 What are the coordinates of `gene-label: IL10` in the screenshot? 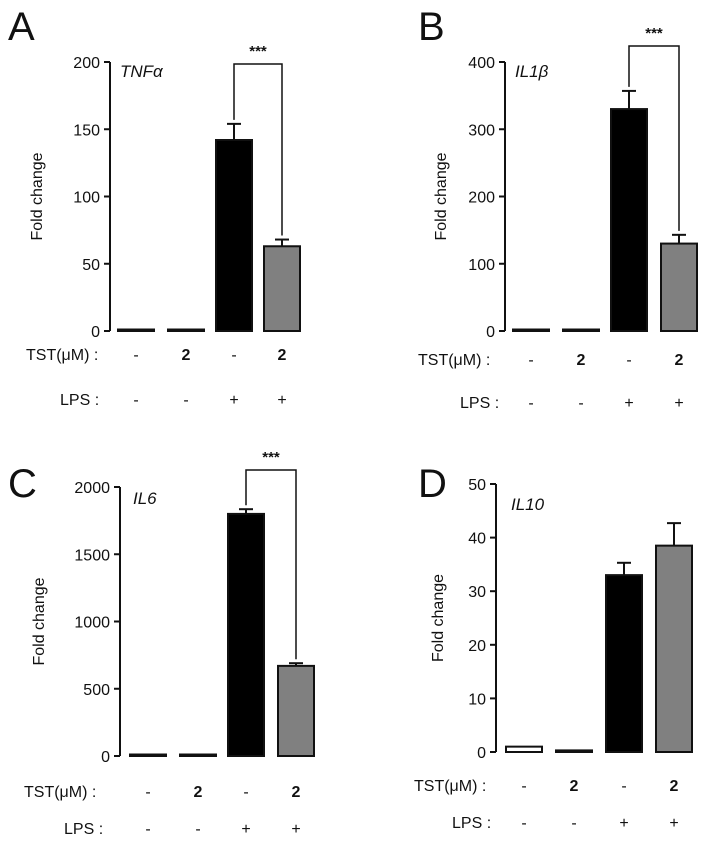 It's located at (528, 504).